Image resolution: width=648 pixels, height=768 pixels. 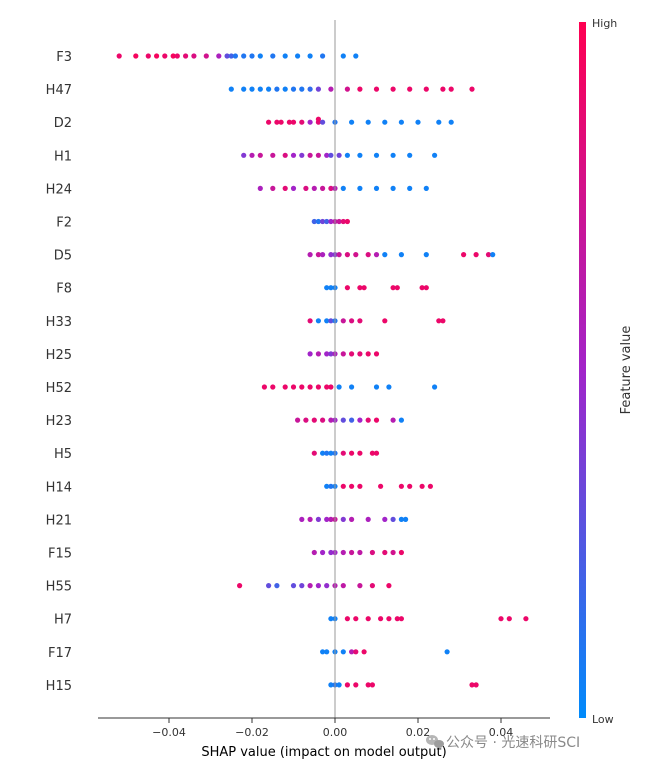 I want to click on x-tick-label: −0.02, so click(x=252, y=732).